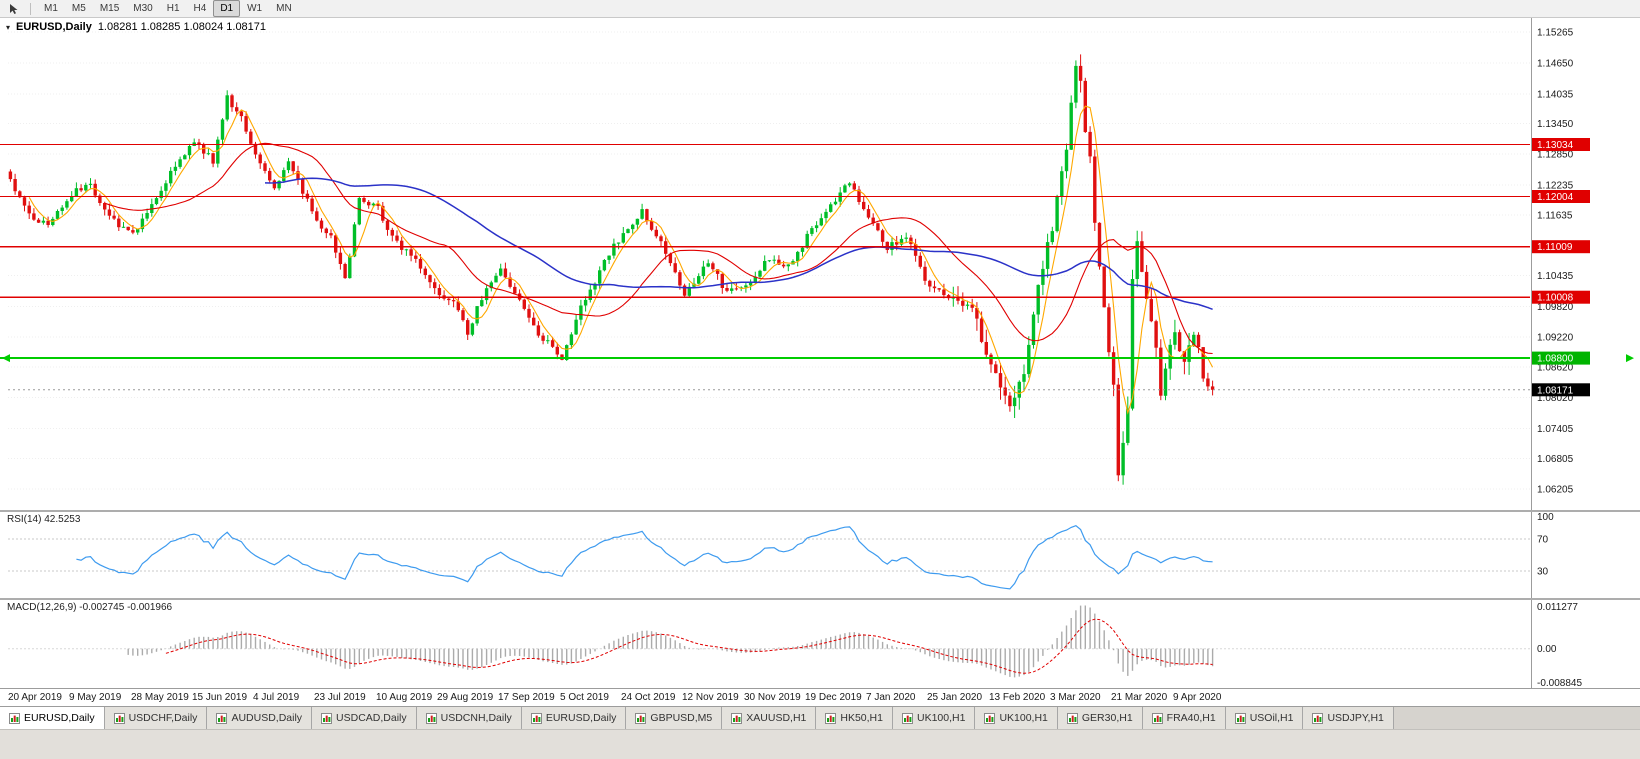  I want to click on chart-tab-label: GER30,H1, so click(1107, 718).